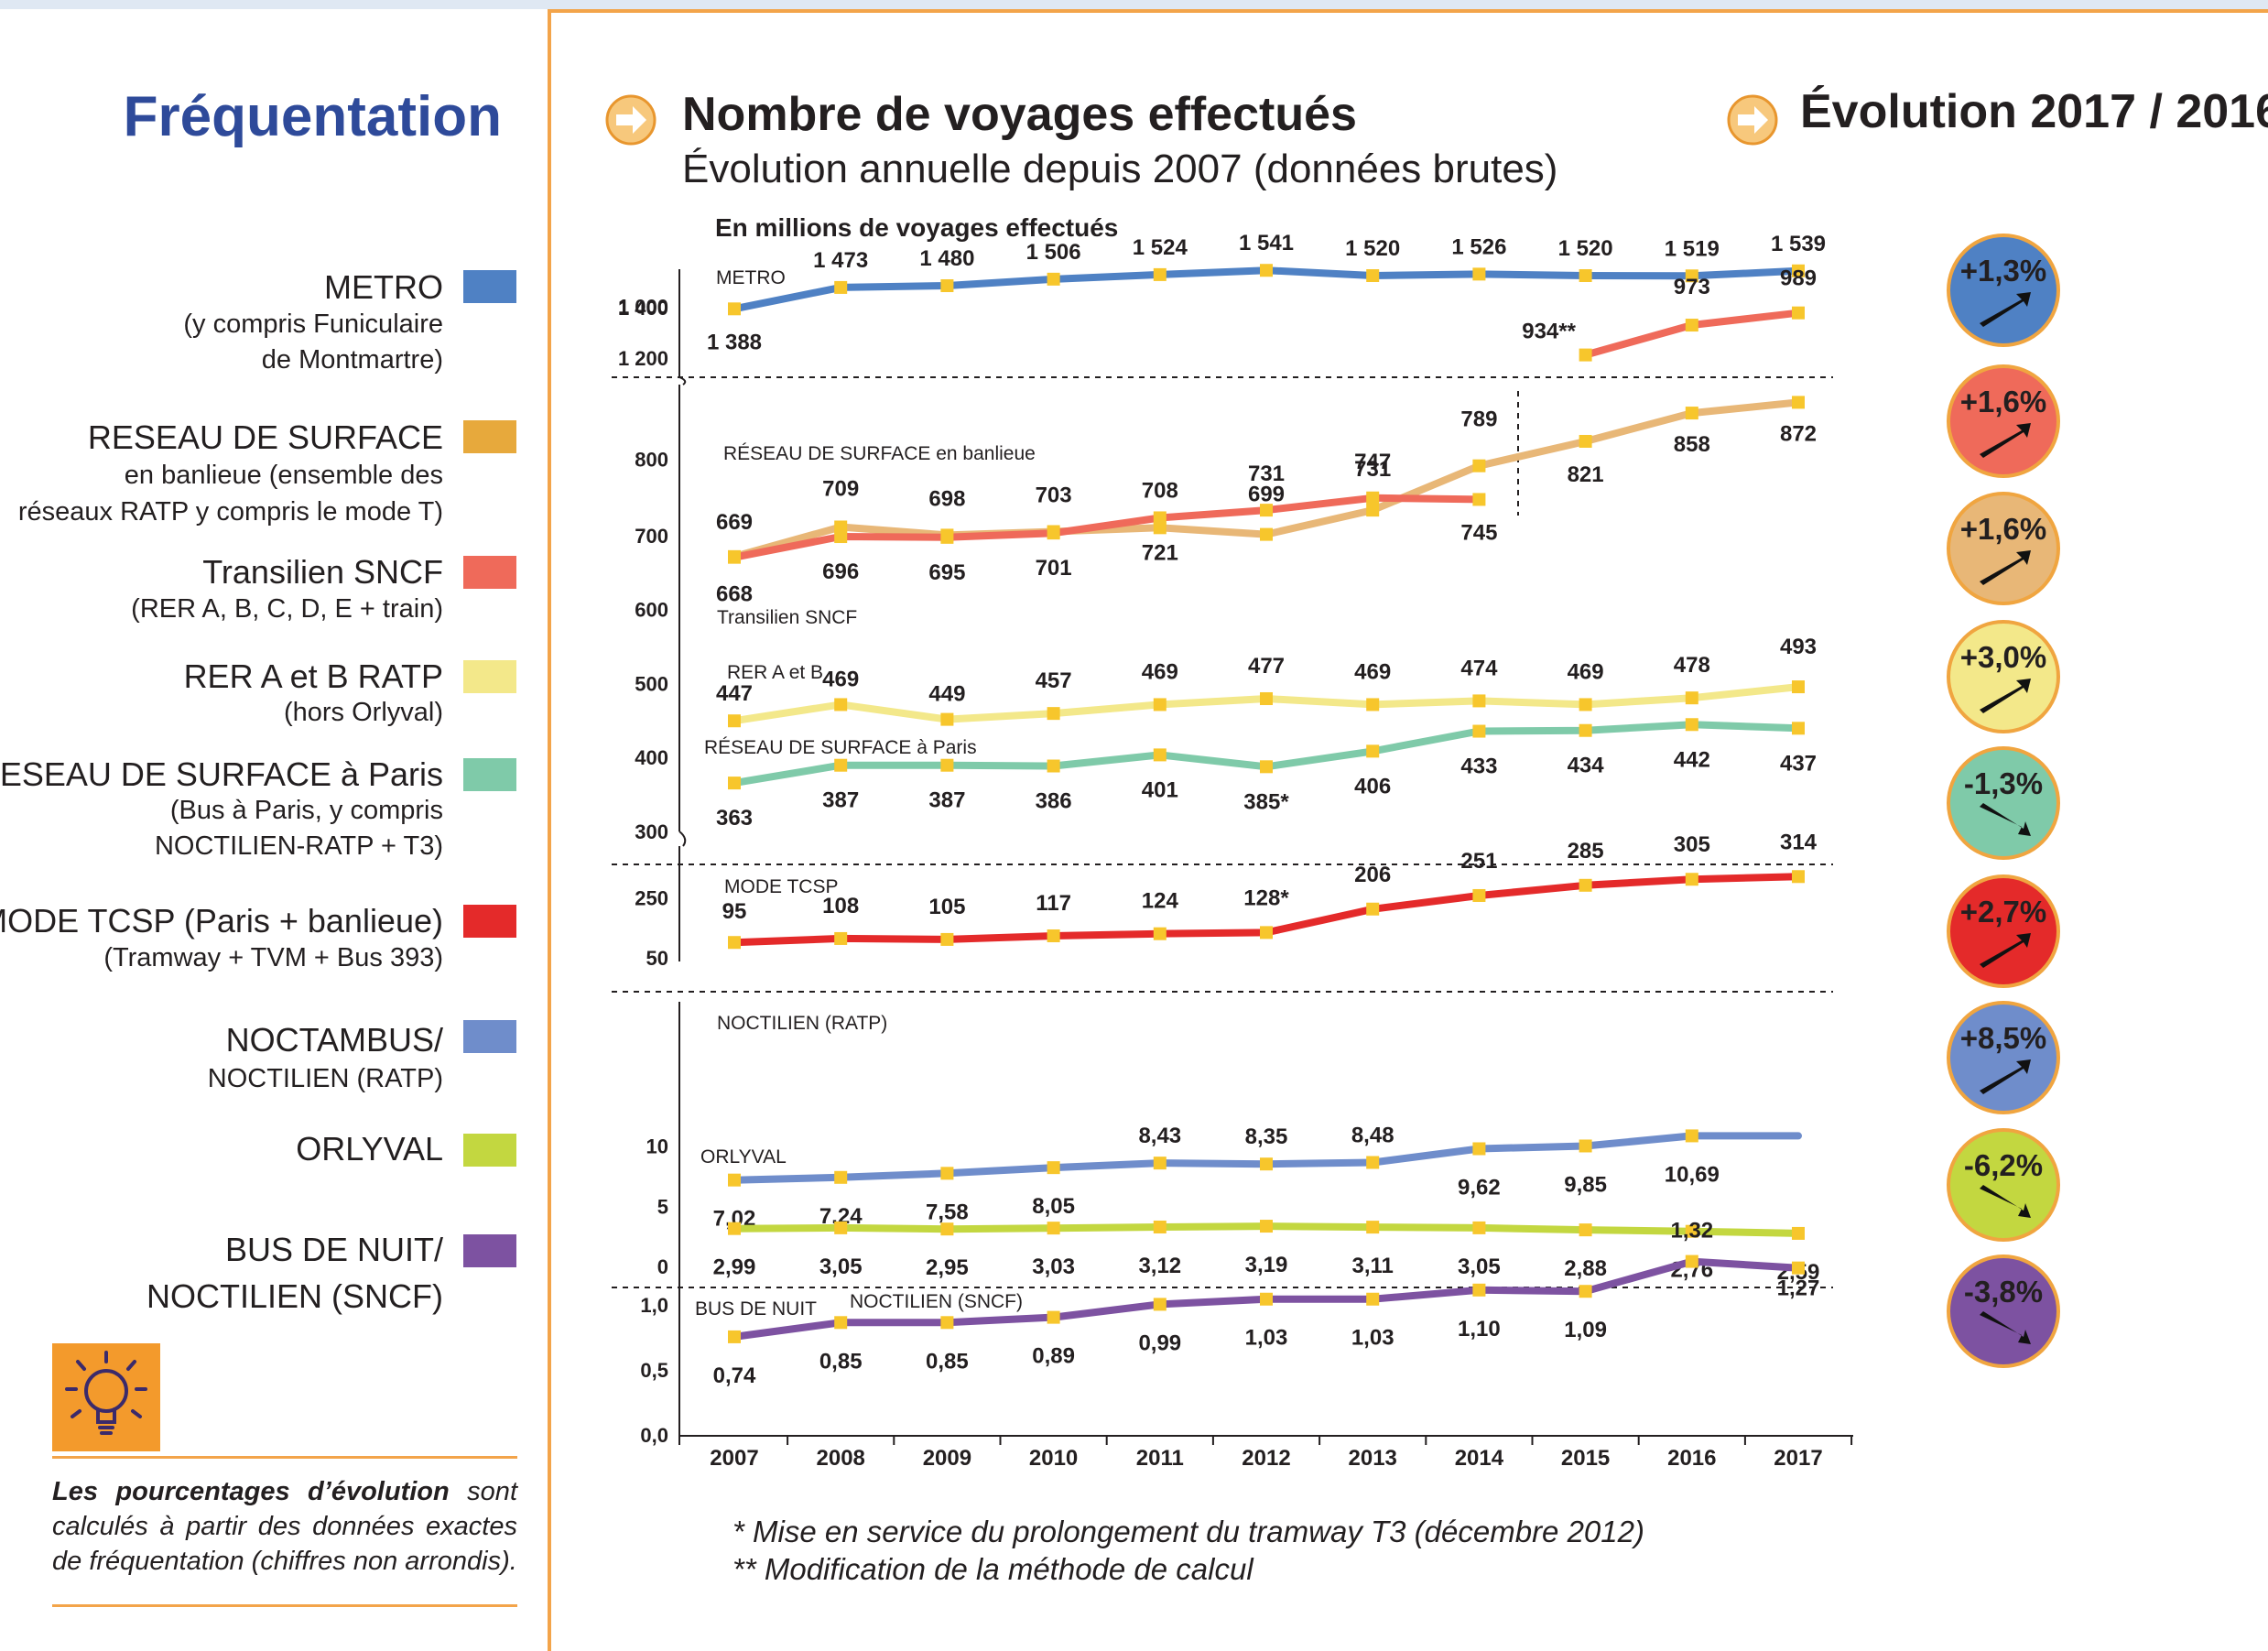 The height and width of the screenshot is (1651, 2268). I want to click on data-label: 703, so click(1054, 495).